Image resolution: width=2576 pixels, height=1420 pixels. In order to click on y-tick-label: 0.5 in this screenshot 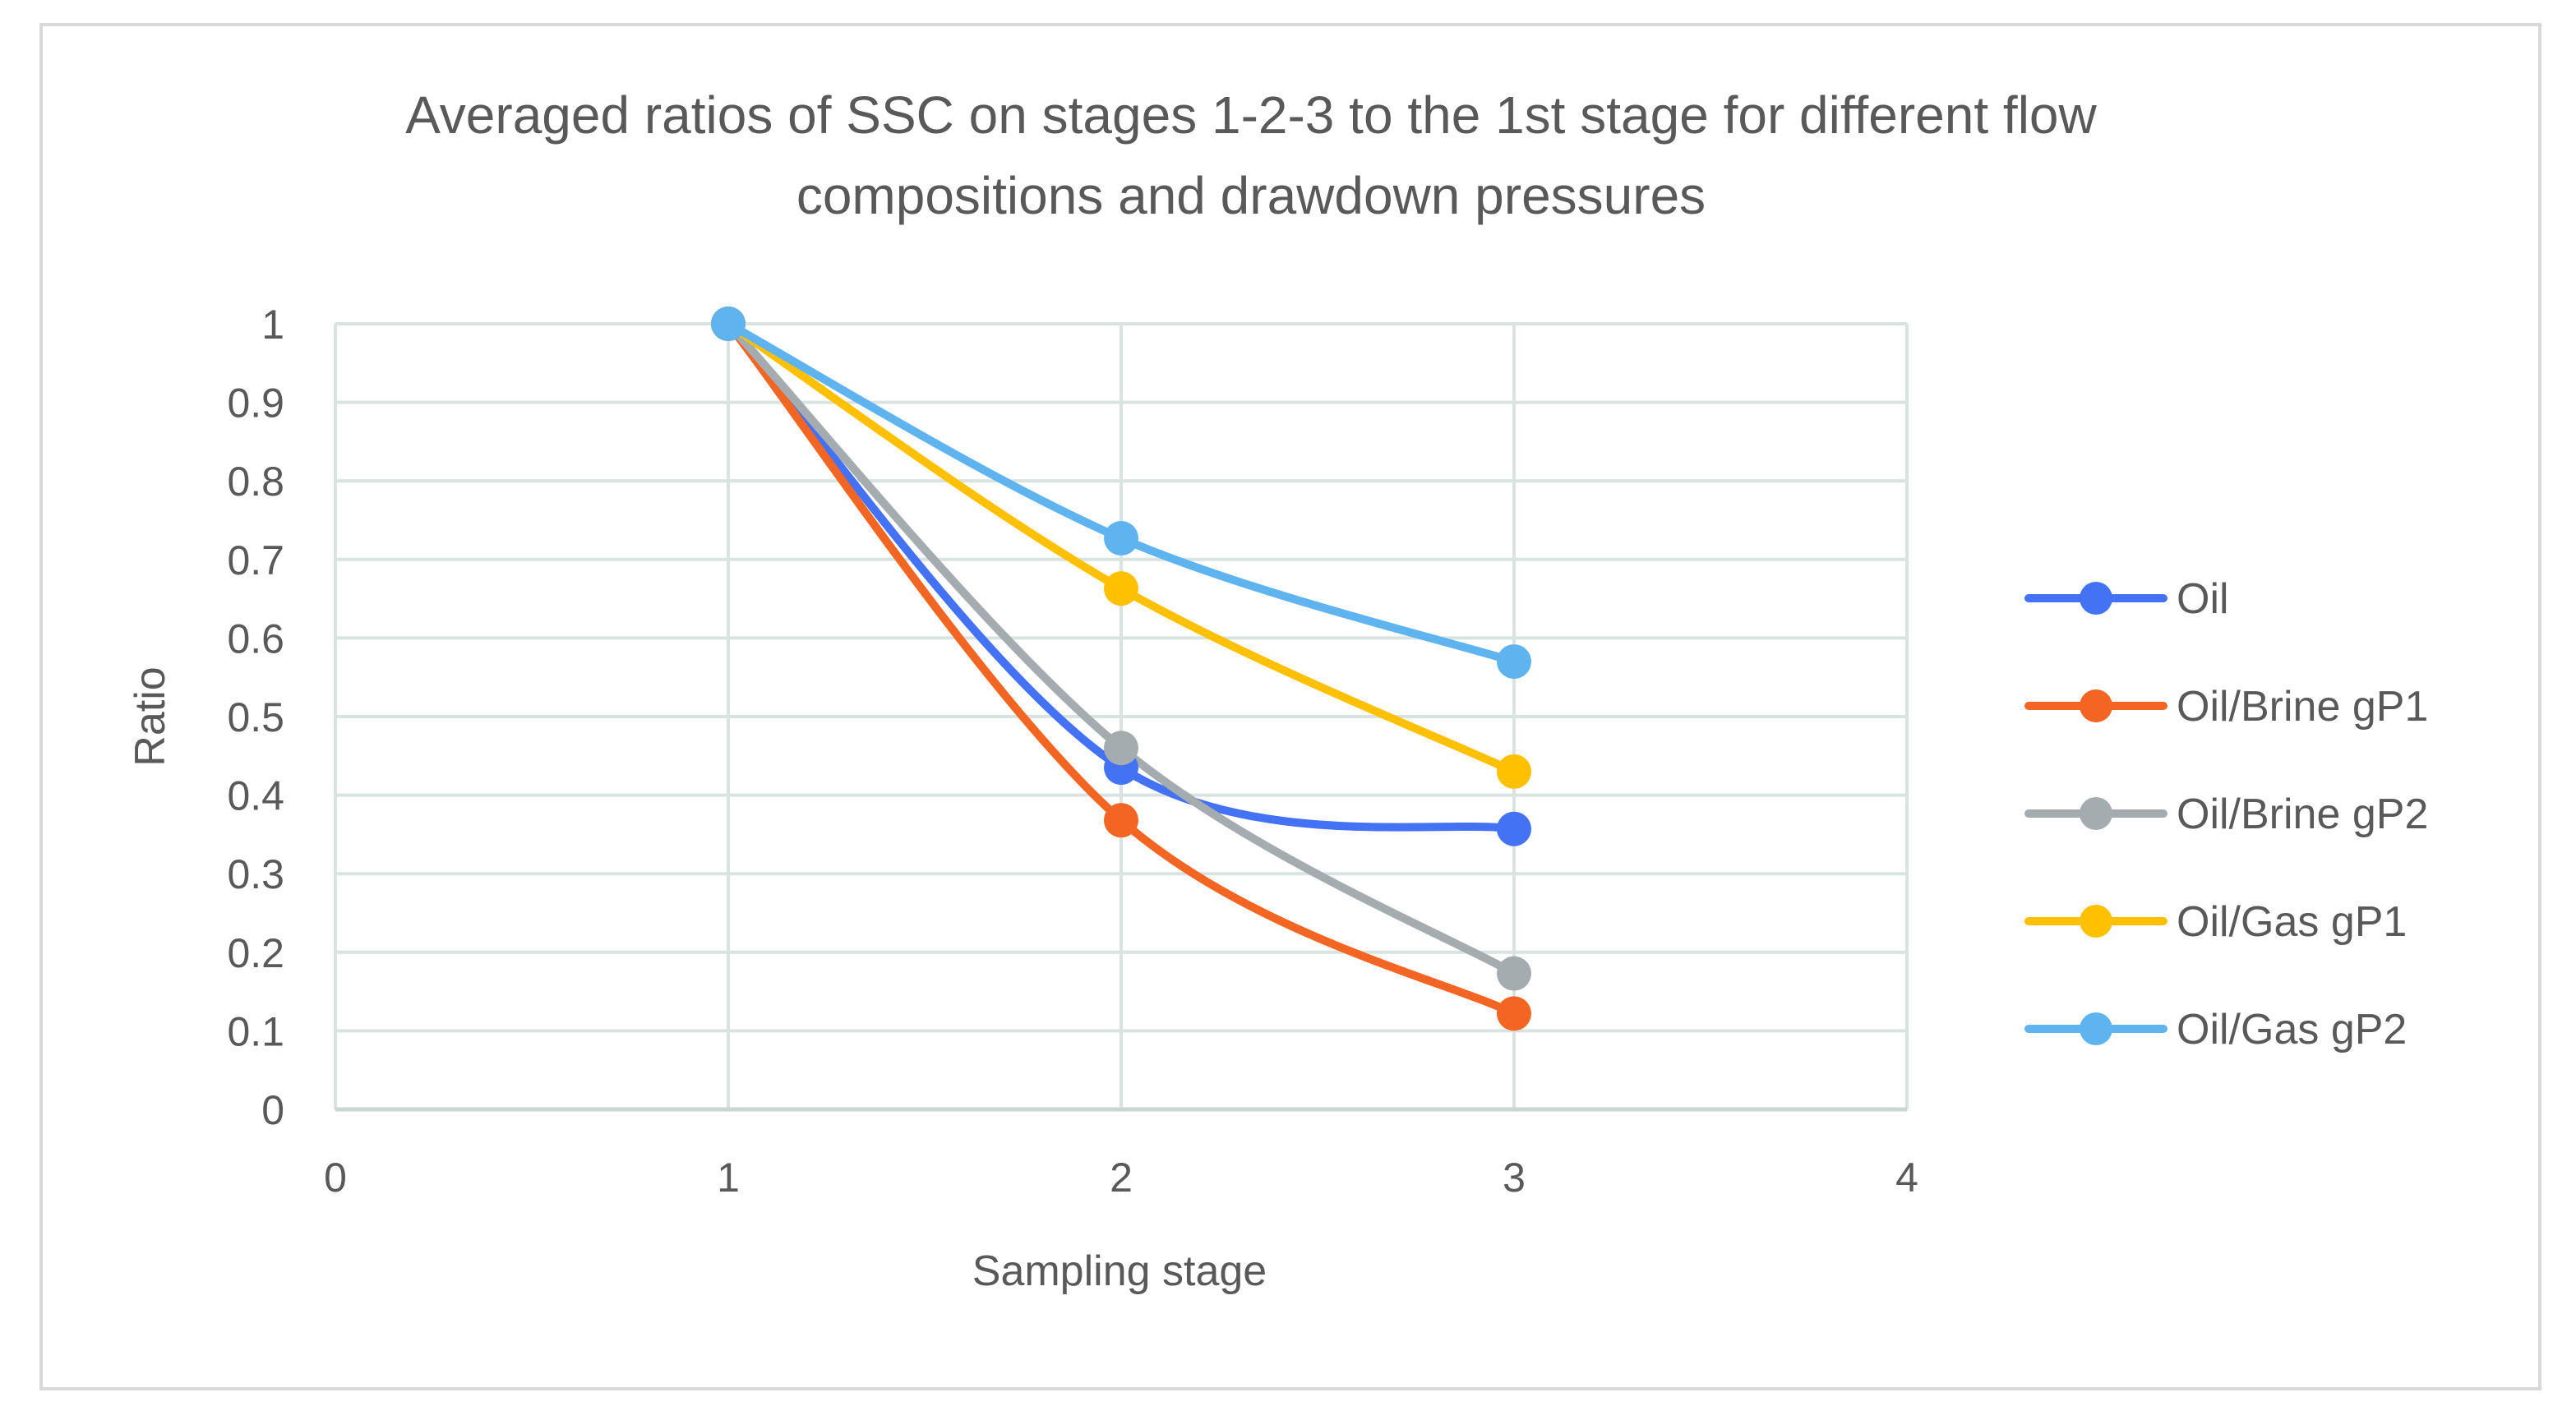, I will do `click(255, 717)`.